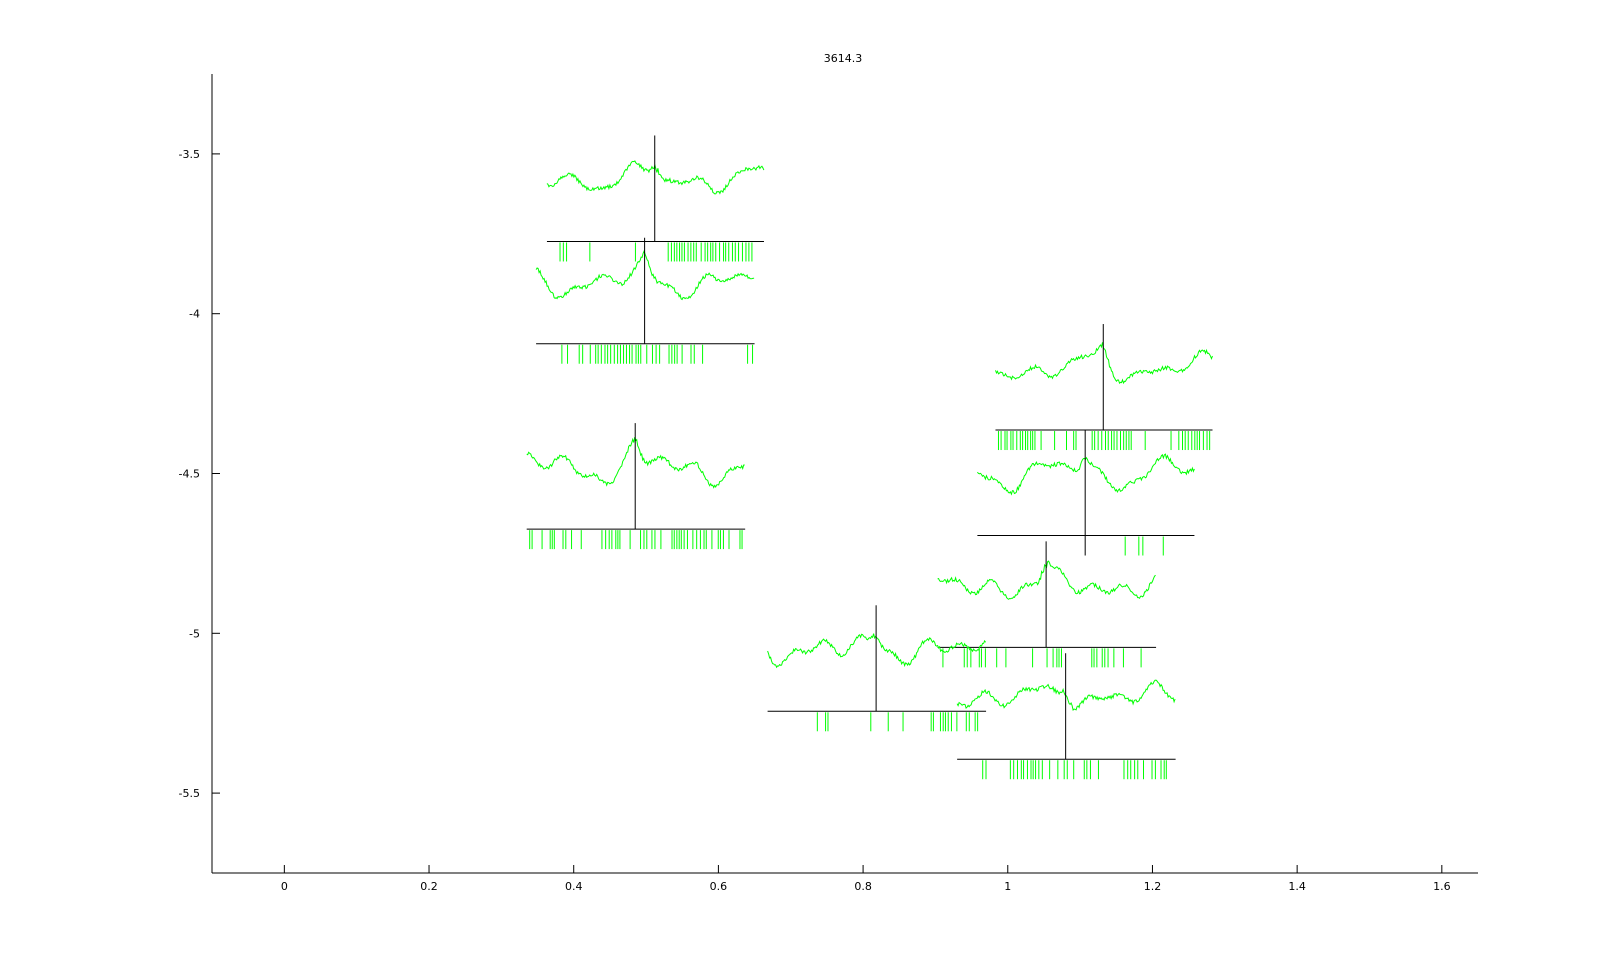 The width and height of the screenshot is (1615, 971). I want to click on x-tick-label: 0.8, so click(863, 886).